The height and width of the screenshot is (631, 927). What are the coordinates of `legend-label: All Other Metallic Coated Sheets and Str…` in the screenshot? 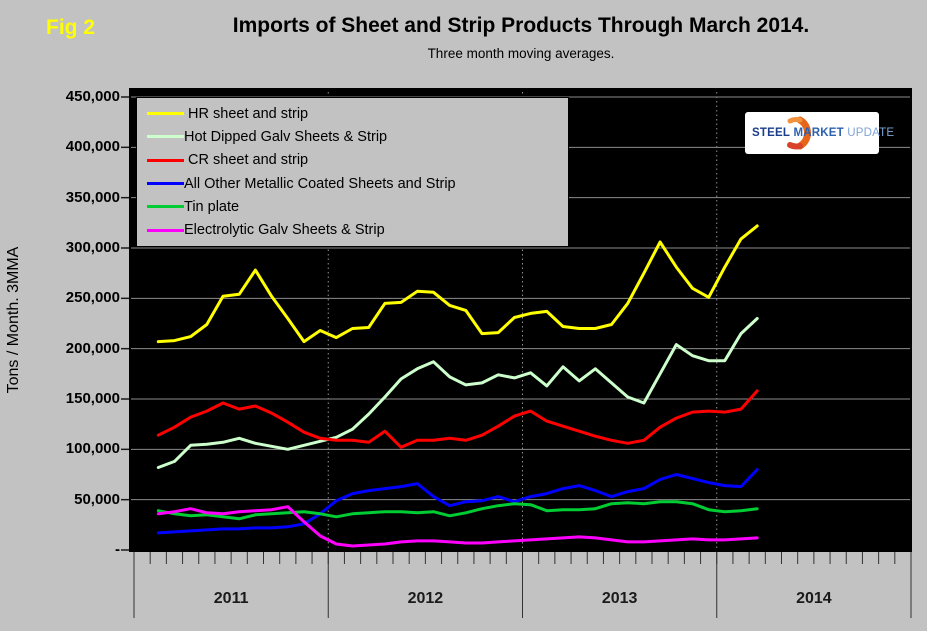 It's located at (320, 183).